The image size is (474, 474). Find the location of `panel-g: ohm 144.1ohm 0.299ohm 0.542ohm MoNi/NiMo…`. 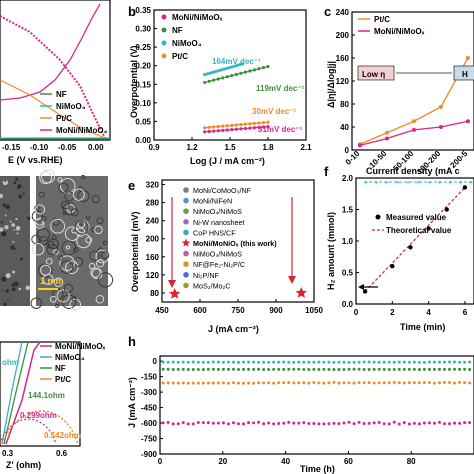

panel-g: ohm 144.1ohm 0.299ohm 0.542ohm MoNi/NiMo… is located at coordinates (53, 405).